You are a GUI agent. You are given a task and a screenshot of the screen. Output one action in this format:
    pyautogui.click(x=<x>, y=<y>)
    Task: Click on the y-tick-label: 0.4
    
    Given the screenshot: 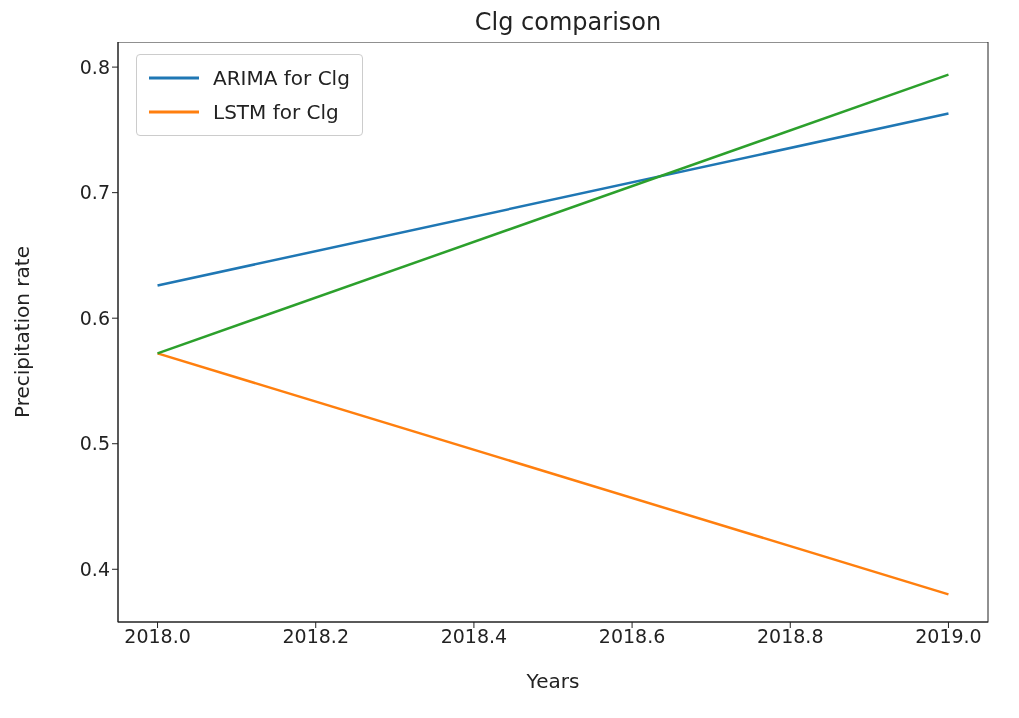 What is the action you would take?
    pyautogui.click(x=94, y=569)
    